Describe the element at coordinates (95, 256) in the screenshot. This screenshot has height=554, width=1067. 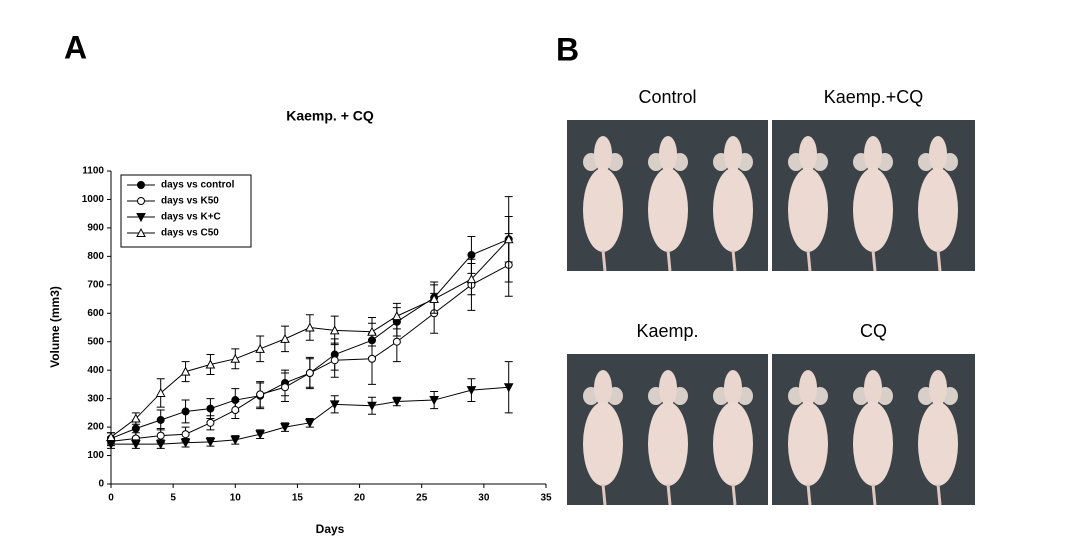
I see `y-tick-label: 800` at that location.